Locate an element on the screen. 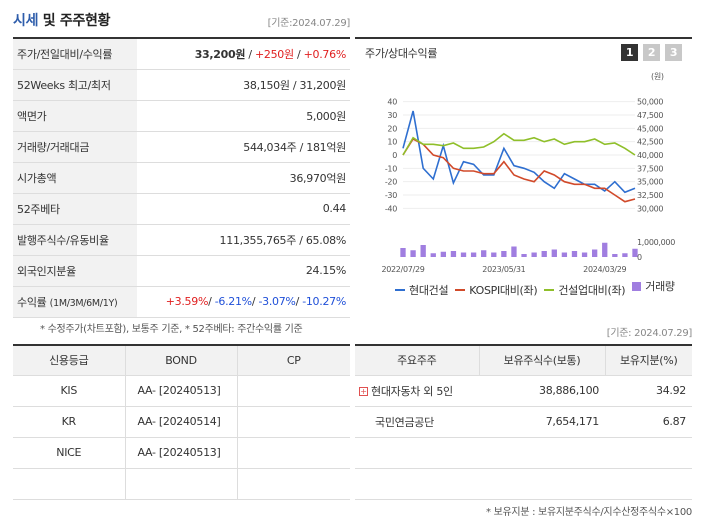  y-right-tick-label: 40,000 is located at coordinates (650, 155).